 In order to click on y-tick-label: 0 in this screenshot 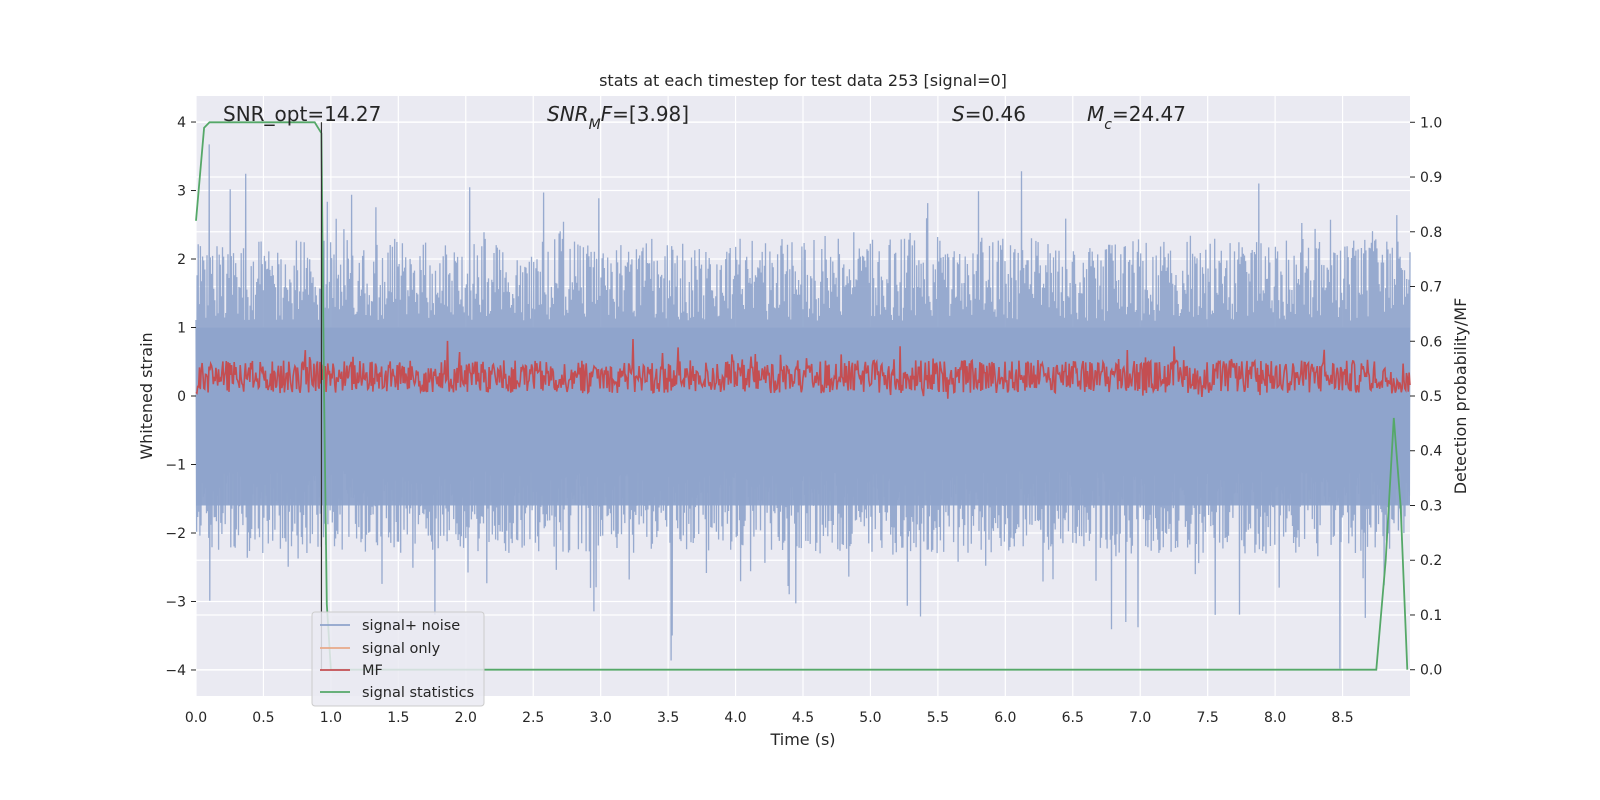, I will do `click(181, 397)`.